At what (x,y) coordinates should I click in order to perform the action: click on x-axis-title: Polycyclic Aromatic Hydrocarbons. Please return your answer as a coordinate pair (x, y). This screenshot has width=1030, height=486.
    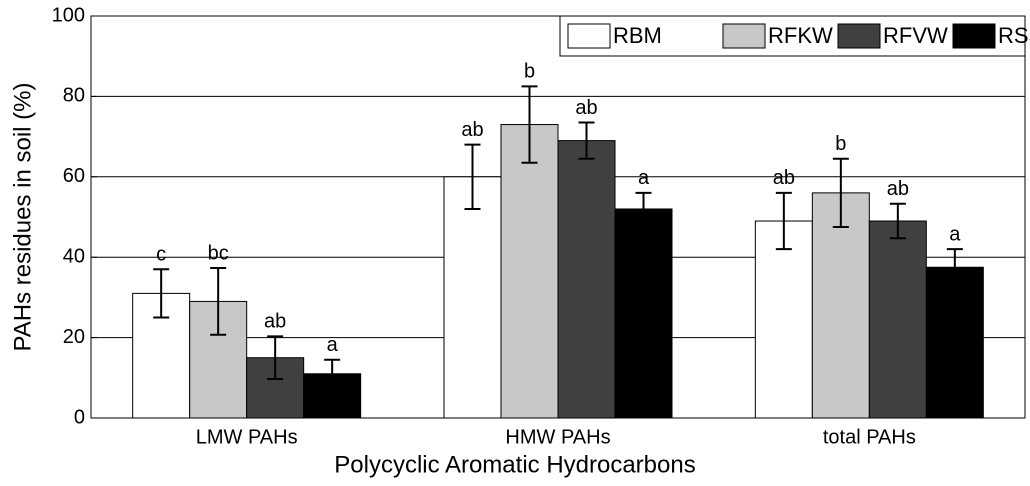
    Looking at the image, I should click on (514, 464).